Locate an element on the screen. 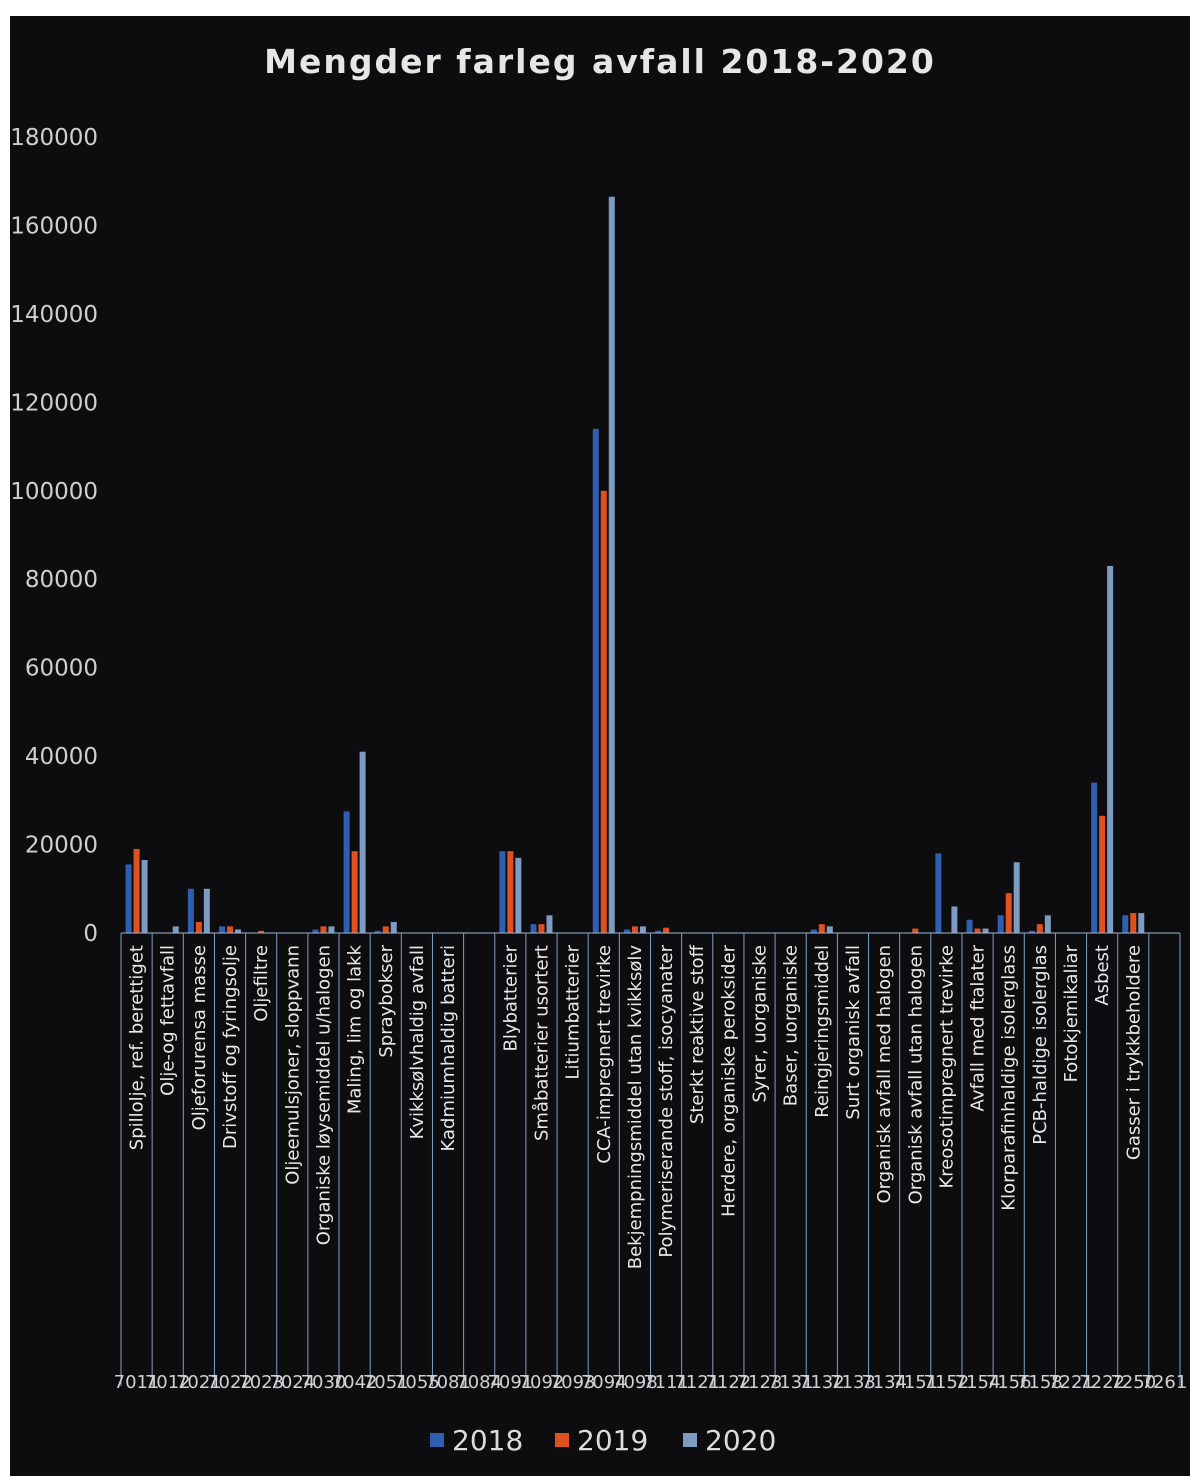  category-code: 7084 is located at coordinates (479, 1382).